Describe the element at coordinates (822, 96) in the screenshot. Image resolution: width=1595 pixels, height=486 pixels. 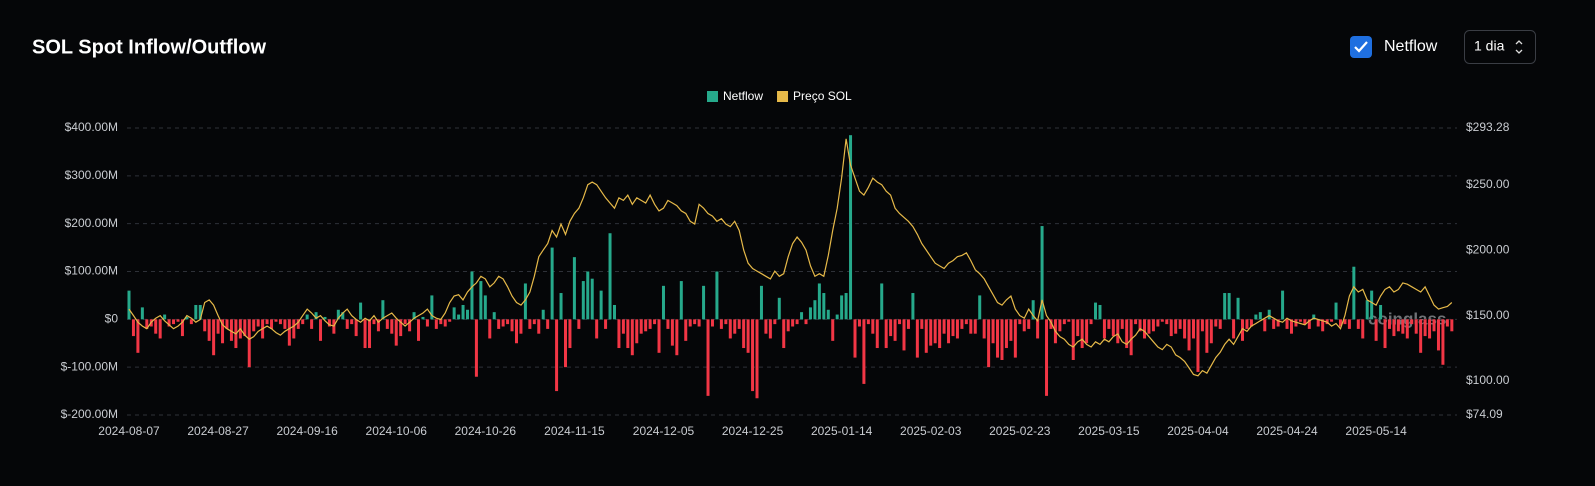
I see `legend-label: Preço SOL` at that location.